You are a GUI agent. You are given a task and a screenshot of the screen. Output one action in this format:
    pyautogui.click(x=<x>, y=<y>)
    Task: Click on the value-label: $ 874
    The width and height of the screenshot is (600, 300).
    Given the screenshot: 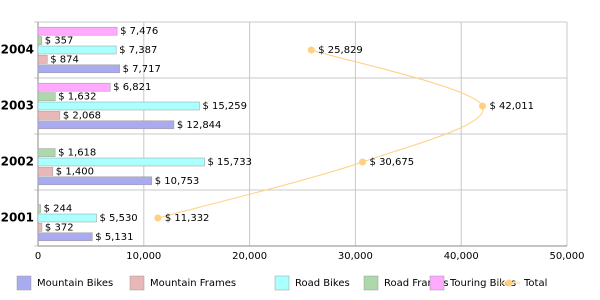 What is the action you would take?
    pyautogui.click(x=64, y=59)
    